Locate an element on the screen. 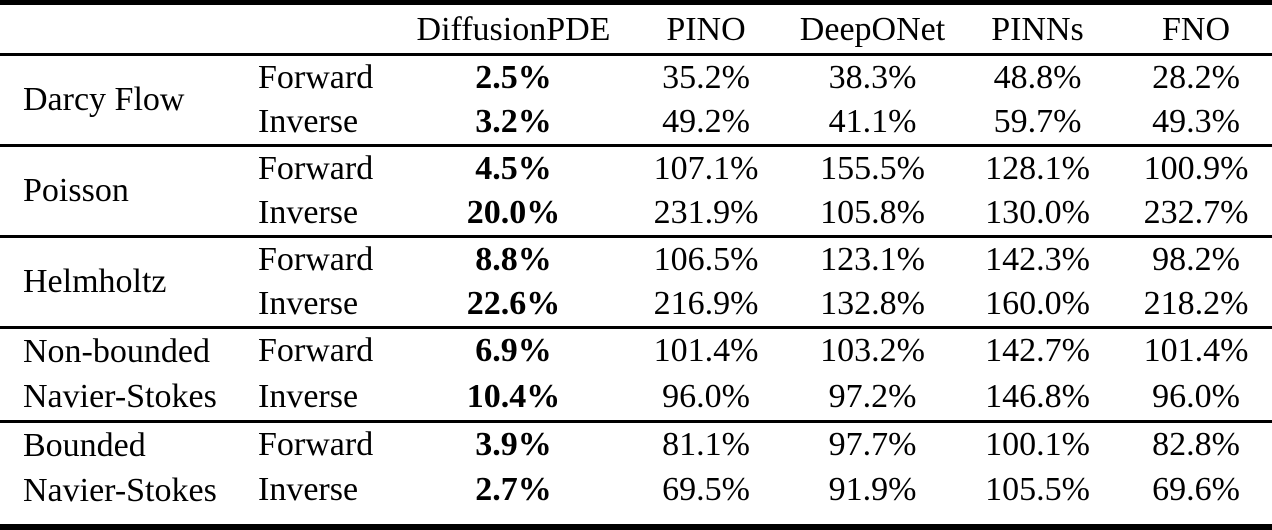 This screenshot has width=1272, height=530. metric-value-fno: 96.0% is located at coordinates (1196, 396).